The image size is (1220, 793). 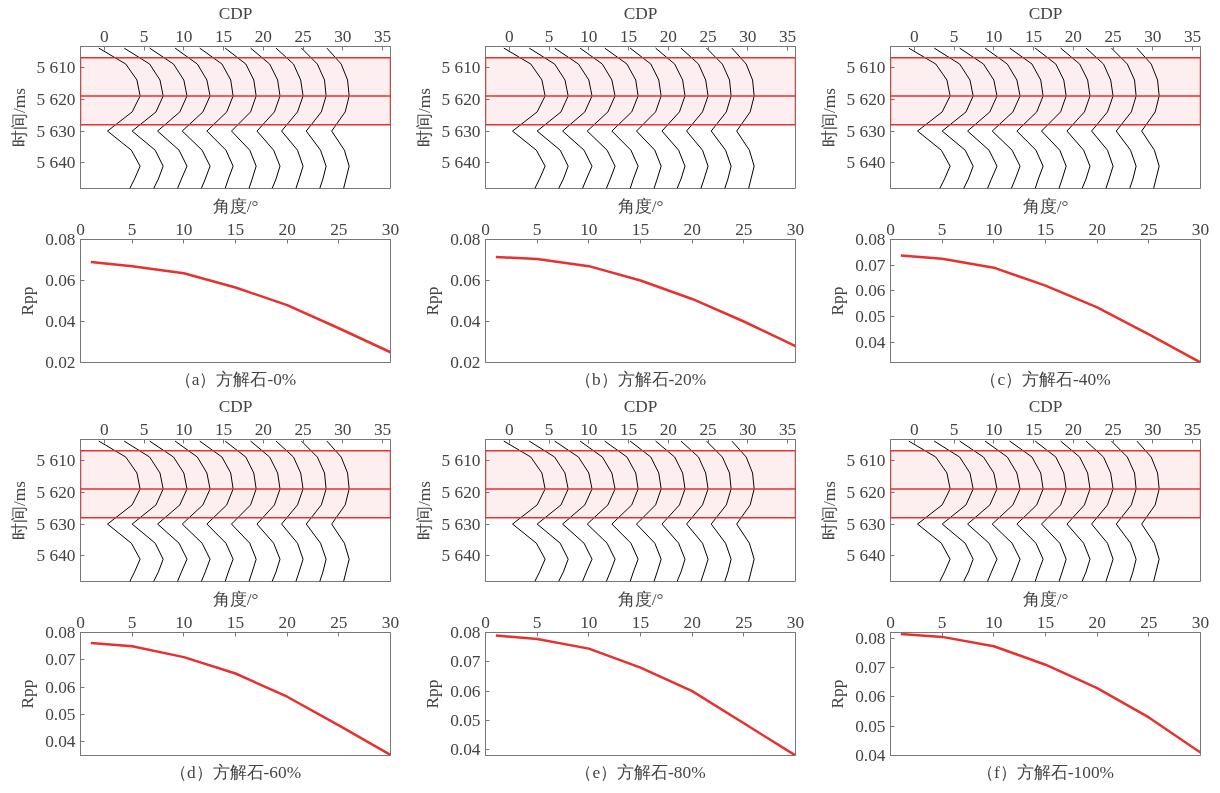 I want to click on y-tick-label: 5 630, so click(x=56, y=524).